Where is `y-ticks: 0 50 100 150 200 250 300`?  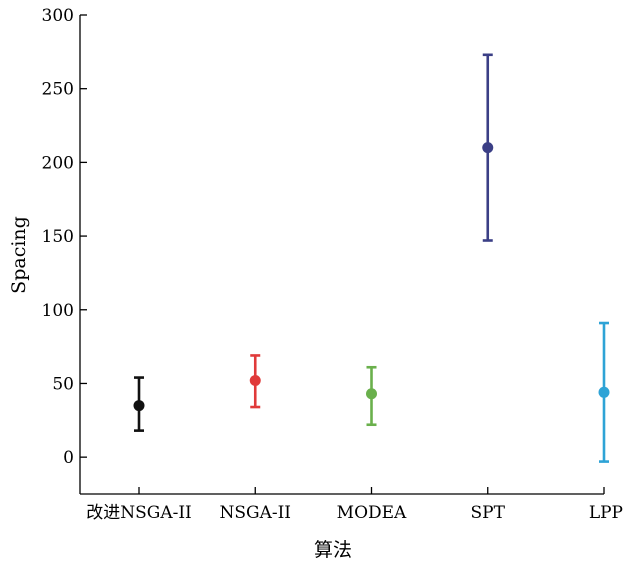 y-ticks: 0 50 100 150 200 250 300 is located at coordinates (64, 237).